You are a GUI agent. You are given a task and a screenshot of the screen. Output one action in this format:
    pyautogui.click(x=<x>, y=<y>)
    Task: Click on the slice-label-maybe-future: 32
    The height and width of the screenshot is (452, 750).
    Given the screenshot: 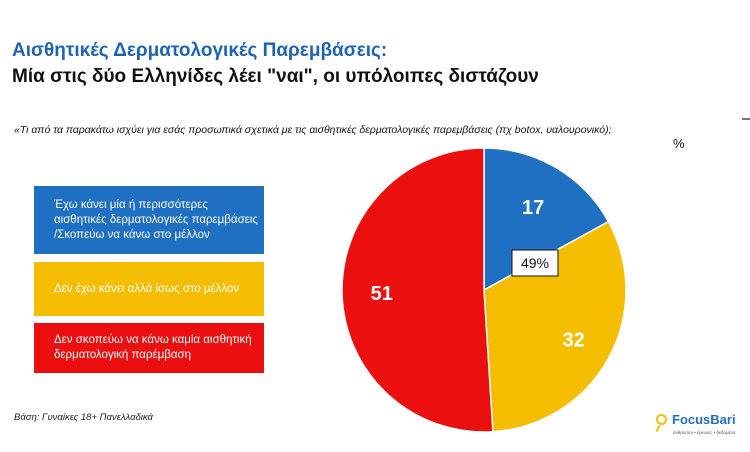 What is the action you would take?
    pyautogui.click(x=573, y=340)
    